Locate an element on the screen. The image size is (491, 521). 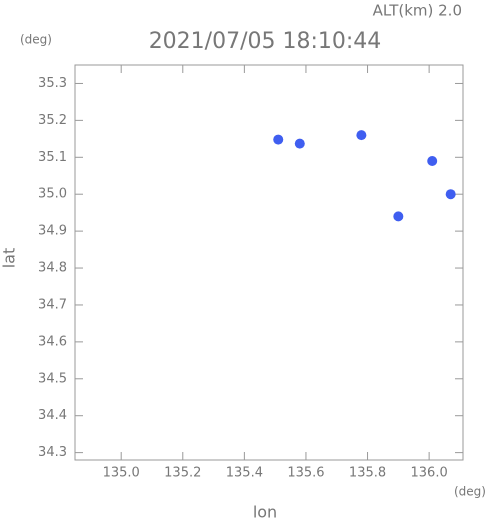
x-tick-label: 135.0 is located at coordinates (121, 473).